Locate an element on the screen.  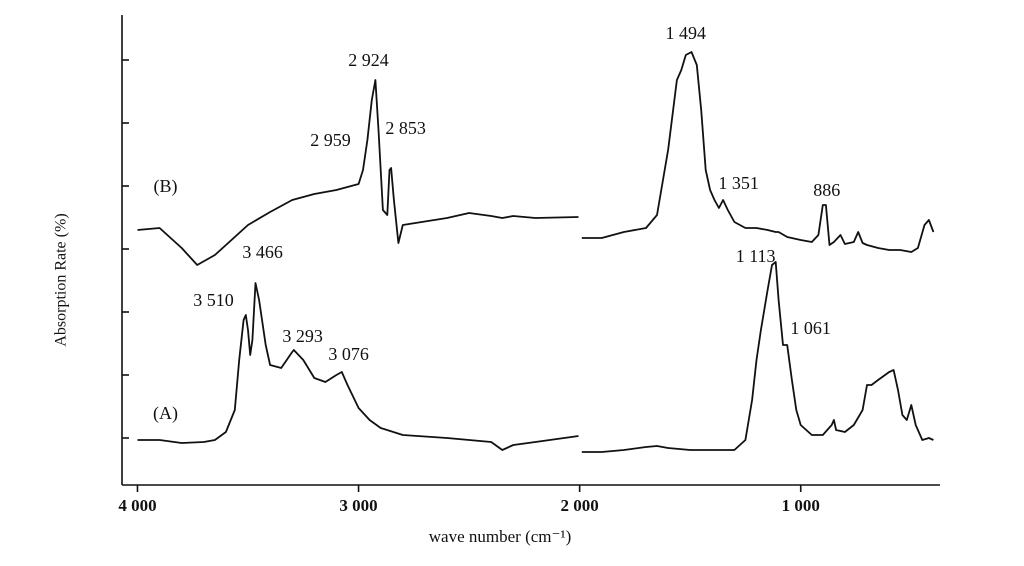
x-tick-label: 2 000 is located at coordinates (580, 505).